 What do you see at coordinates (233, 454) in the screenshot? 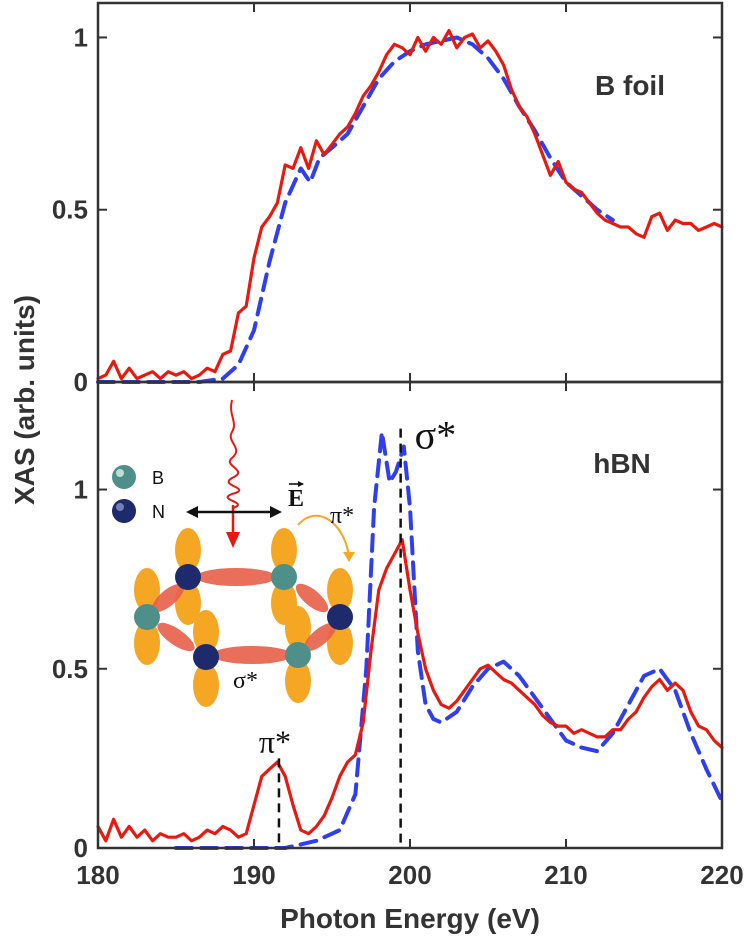
I see `incoming-wave-icon` at bounding box center [233, 454].